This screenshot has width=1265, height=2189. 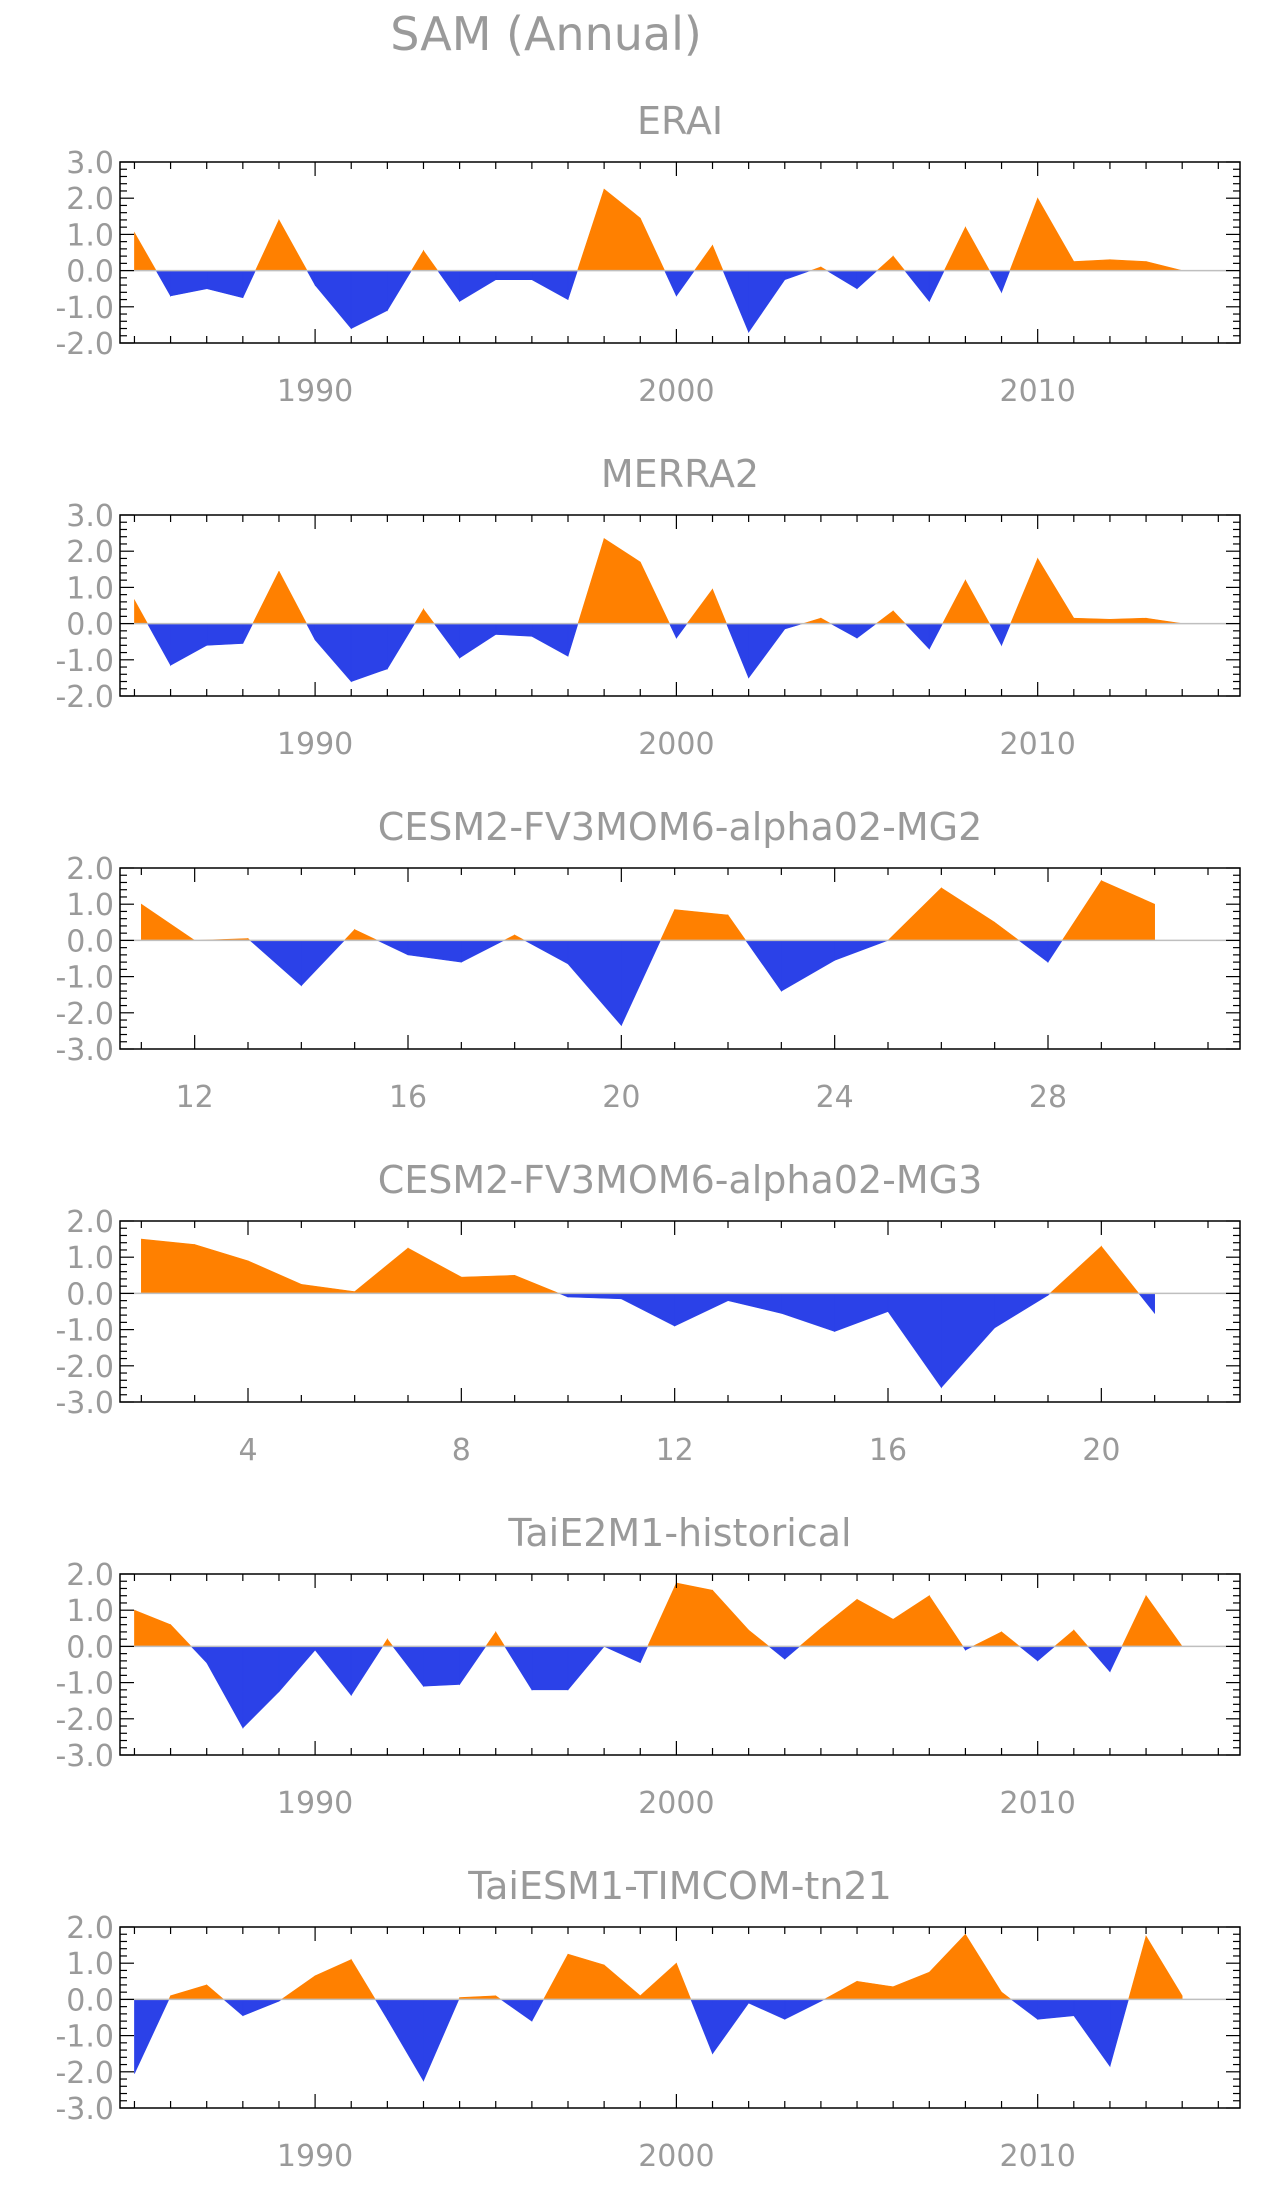 What do you see at coordinates (408, 1097) in the screenshot?
I see `x-tick-label: 16` at bounding box center [408, 1097].